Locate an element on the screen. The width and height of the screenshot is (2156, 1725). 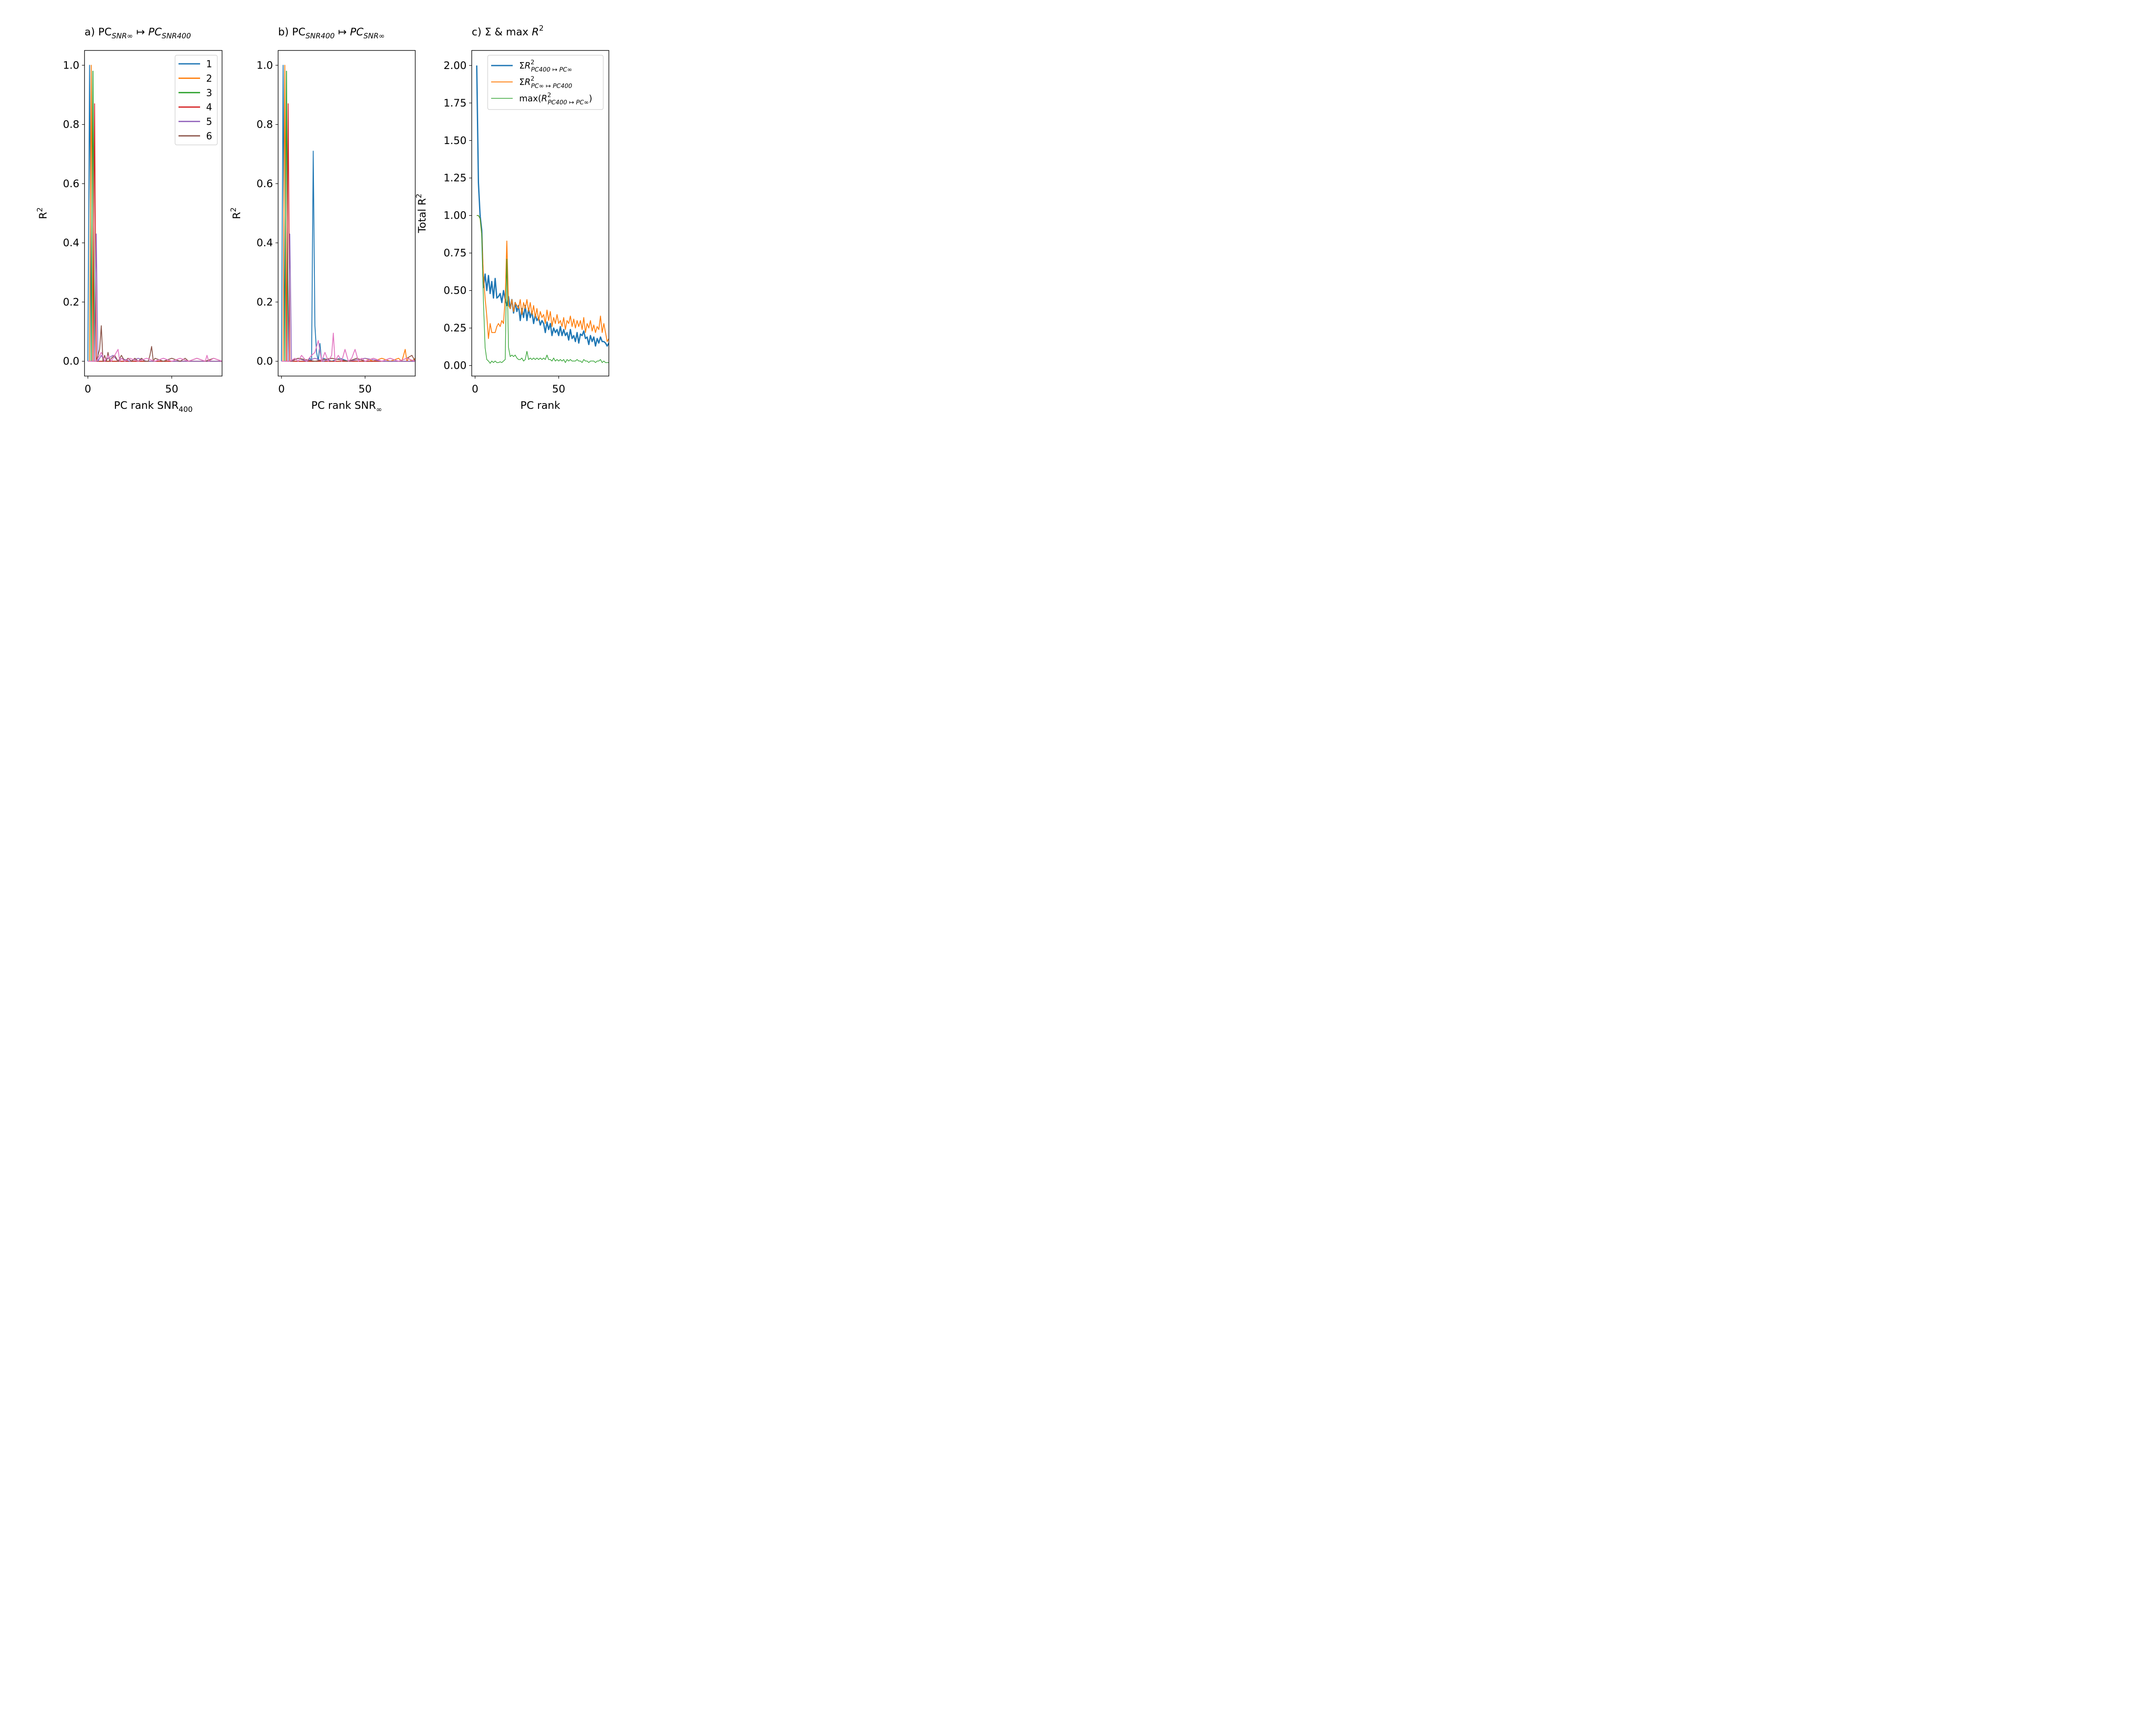
panel-title: a) PCSNR∞ ↦ PCSNR400 is located at coordinates (138, 33).